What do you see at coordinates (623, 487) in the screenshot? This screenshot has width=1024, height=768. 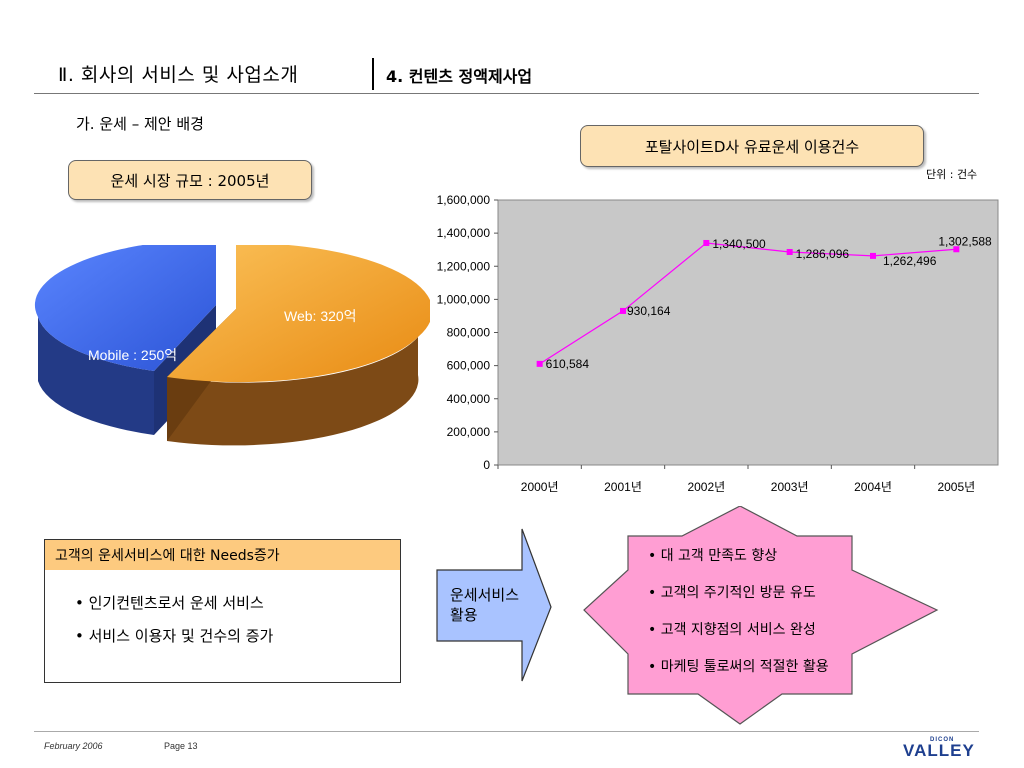 I see `x-tick-label: 2001년` at bounding box center [623, 487].